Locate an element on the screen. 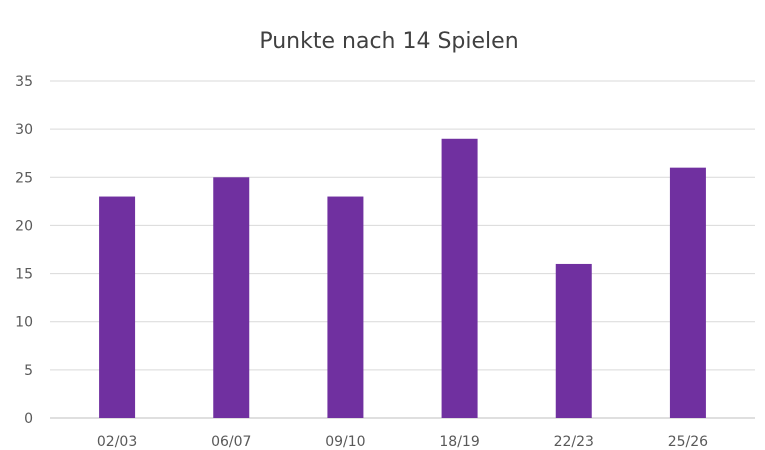 The width and height of the screenshot is (765, 450). y-tick-label: 0 is located at coordinates (28, 419).